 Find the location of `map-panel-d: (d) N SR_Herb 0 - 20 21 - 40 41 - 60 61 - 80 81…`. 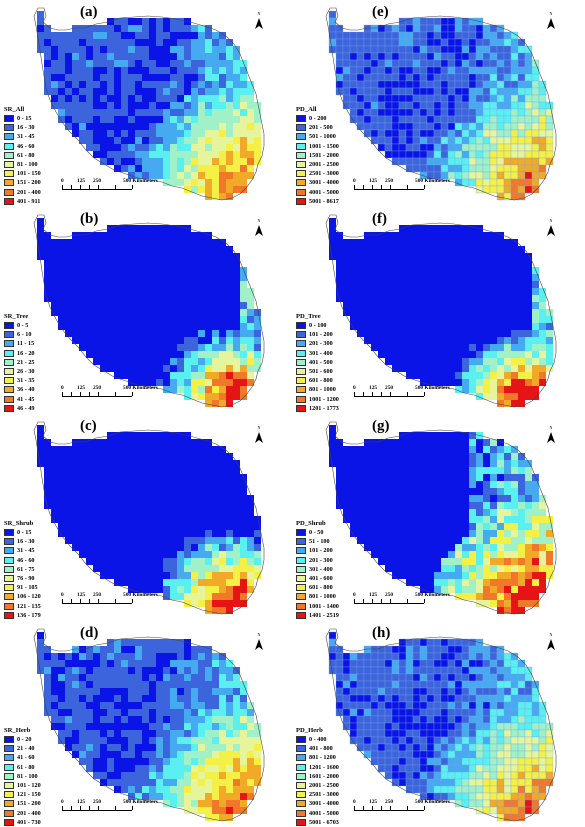

map-panel-d: (d) N SR_Herb 0 - 20 21 - 40 41 - 60 61 - 80 81… is located at coordinates (146, 724).